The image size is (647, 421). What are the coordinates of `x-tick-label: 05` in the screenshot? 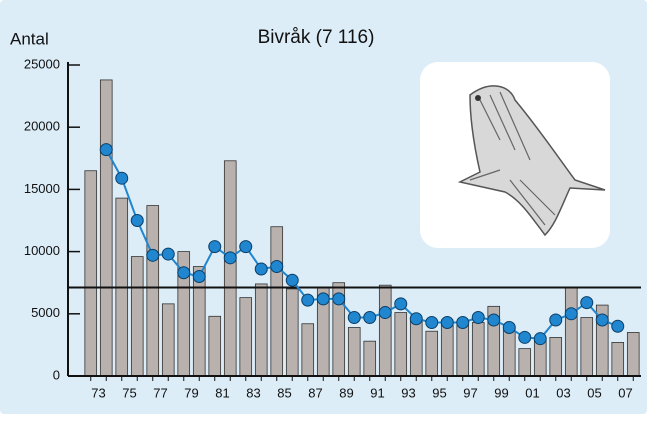 It's located at (594, 392).